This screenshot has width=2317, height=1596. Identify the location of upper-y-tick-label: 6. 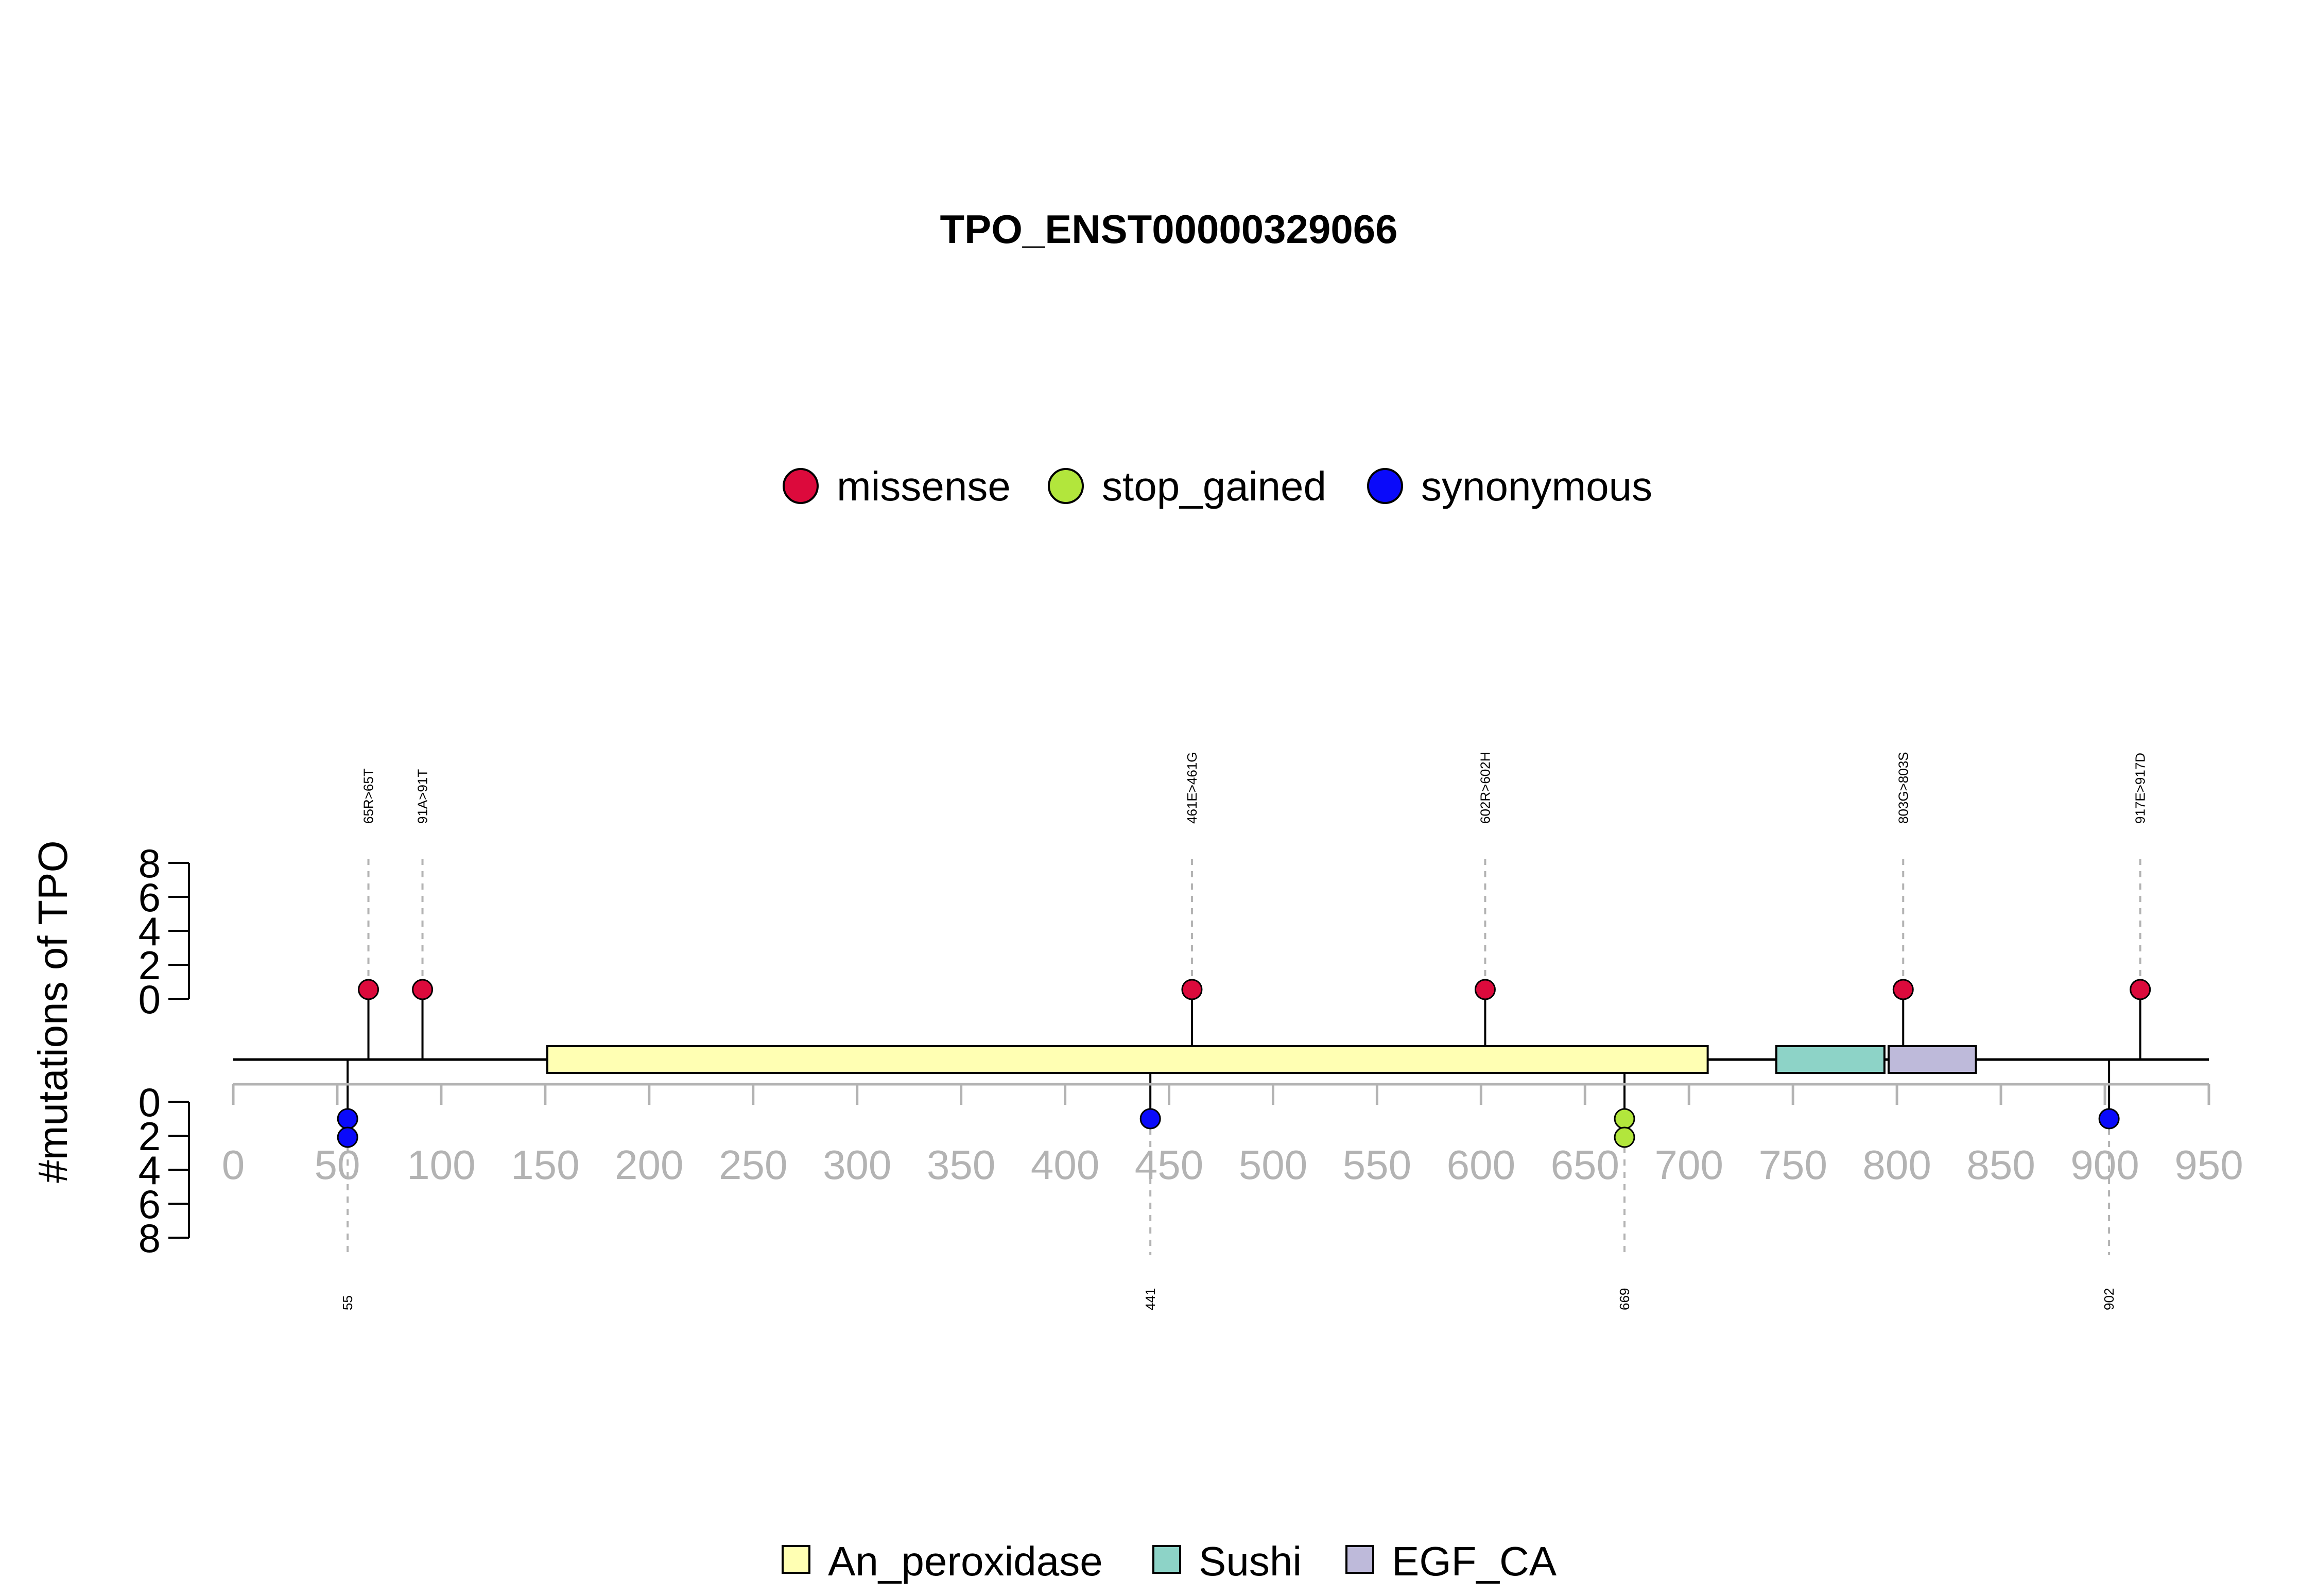
(150, 898).